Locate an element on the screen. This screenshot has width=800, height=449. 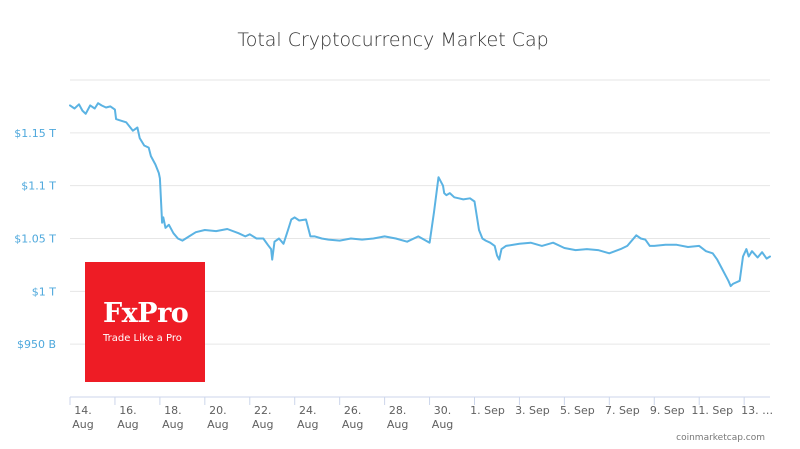
x-tick-label: 20. Aug is located at coordinates (217, 417).